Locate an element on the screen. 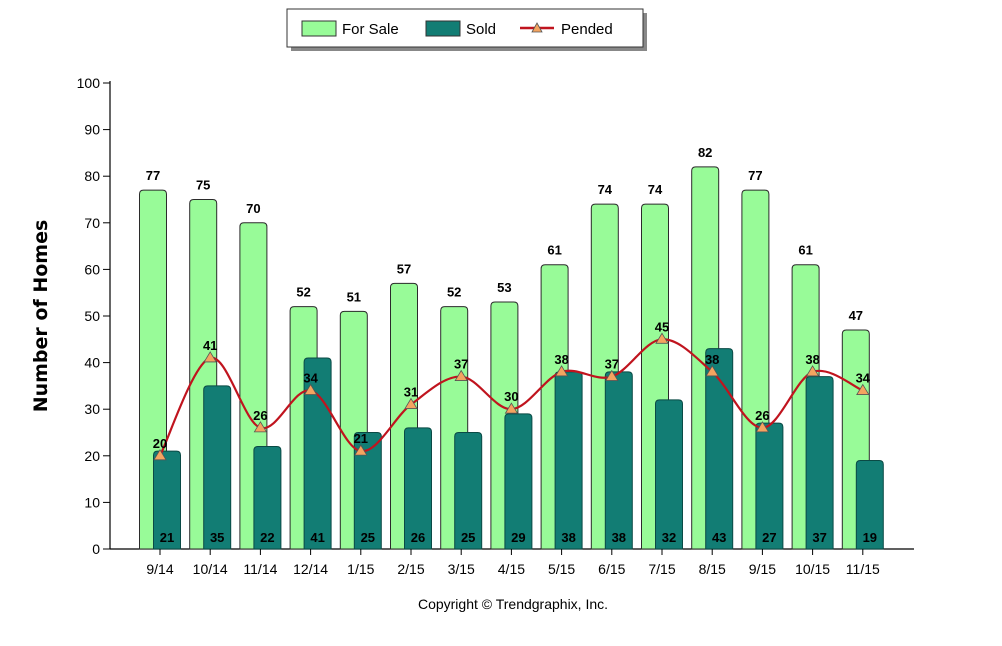 The height and width of the screenshot is (646, 1002). x-tick-label: 5/15 is located at coordinates (561, 569).